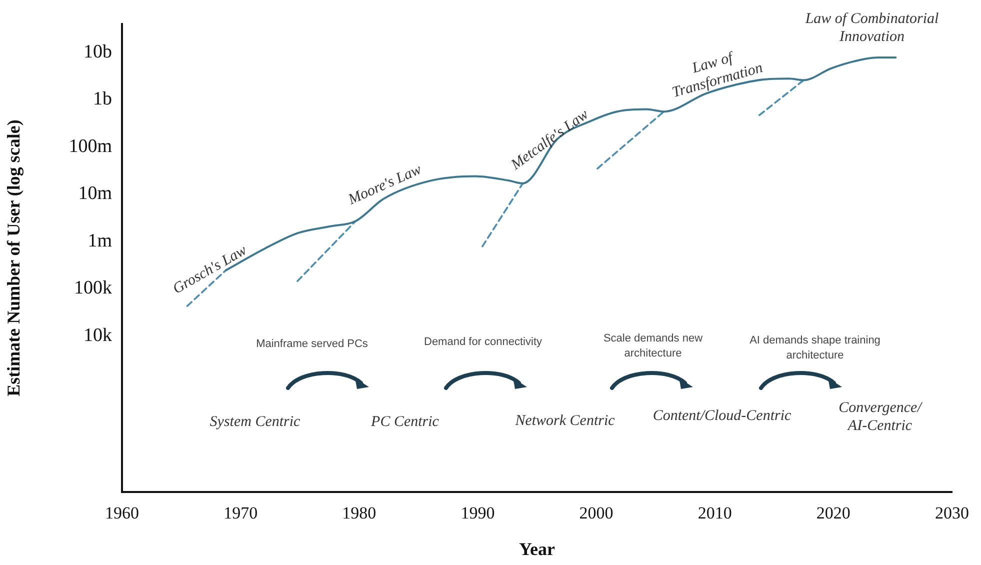  I want to click on annotation: PC Centric, so click(405, 422).